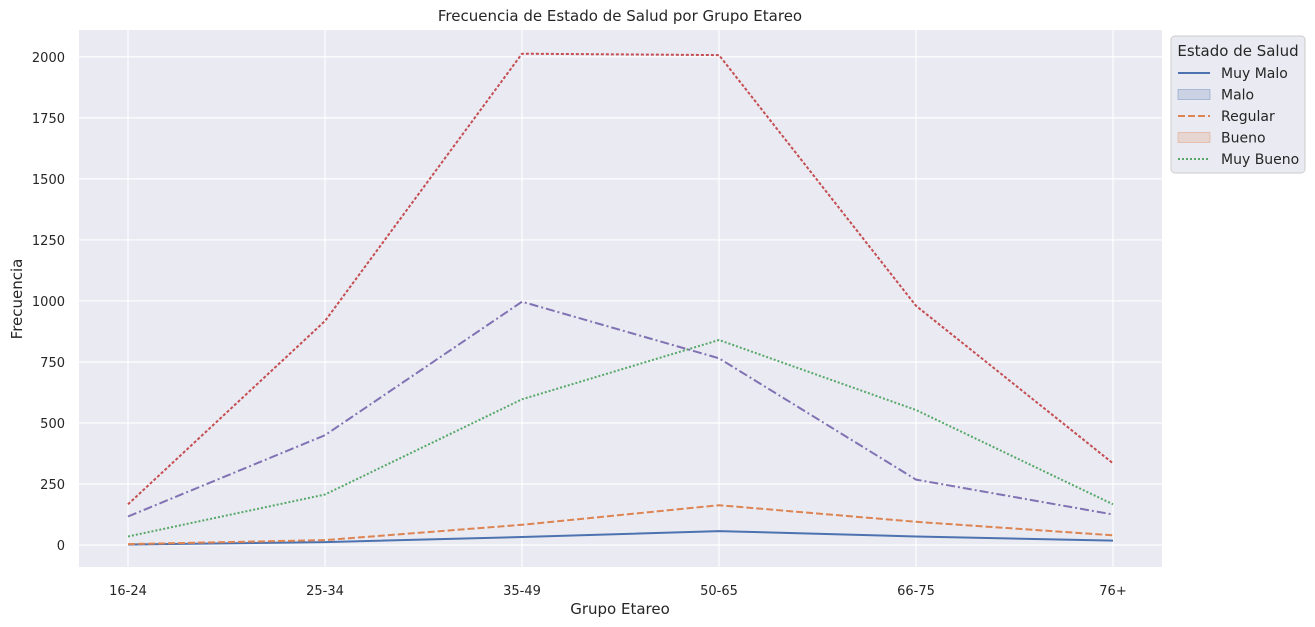  I want to click on legend-label: Muy Bueno, so click(1260, 160).